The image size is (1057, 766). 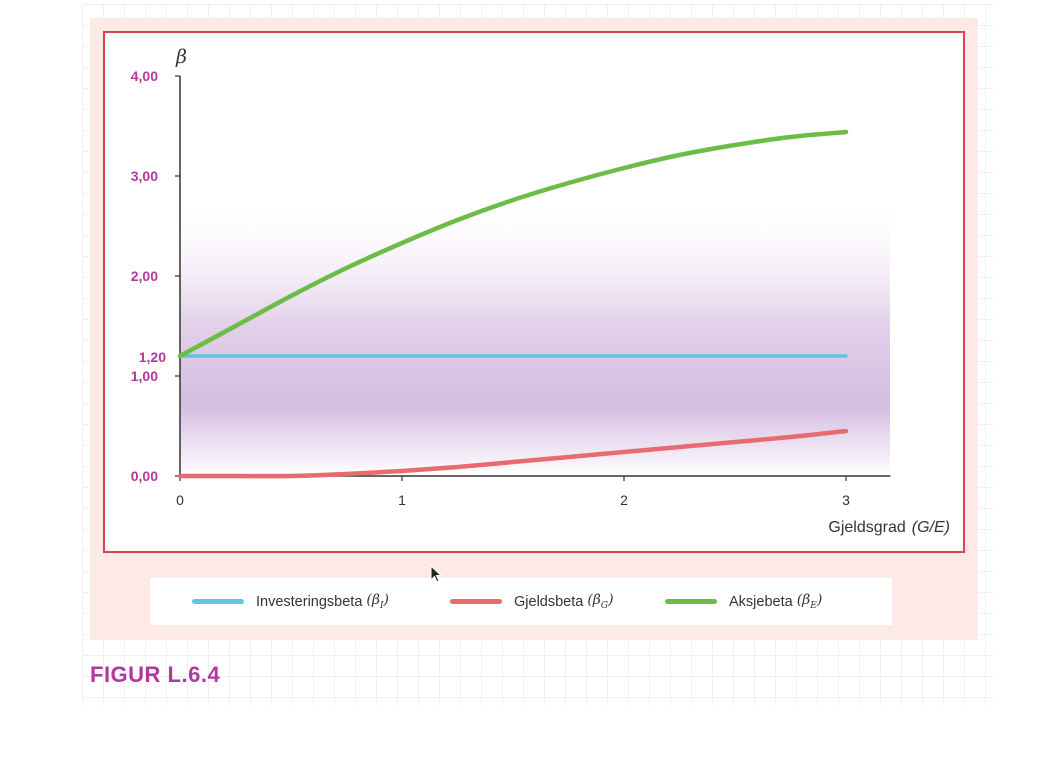 What do you see at coordinates (309, 601) in the screenshot?
I see `legend-label-investeringsbeta: Investeringsbeta` at bounding box center [309, 601].